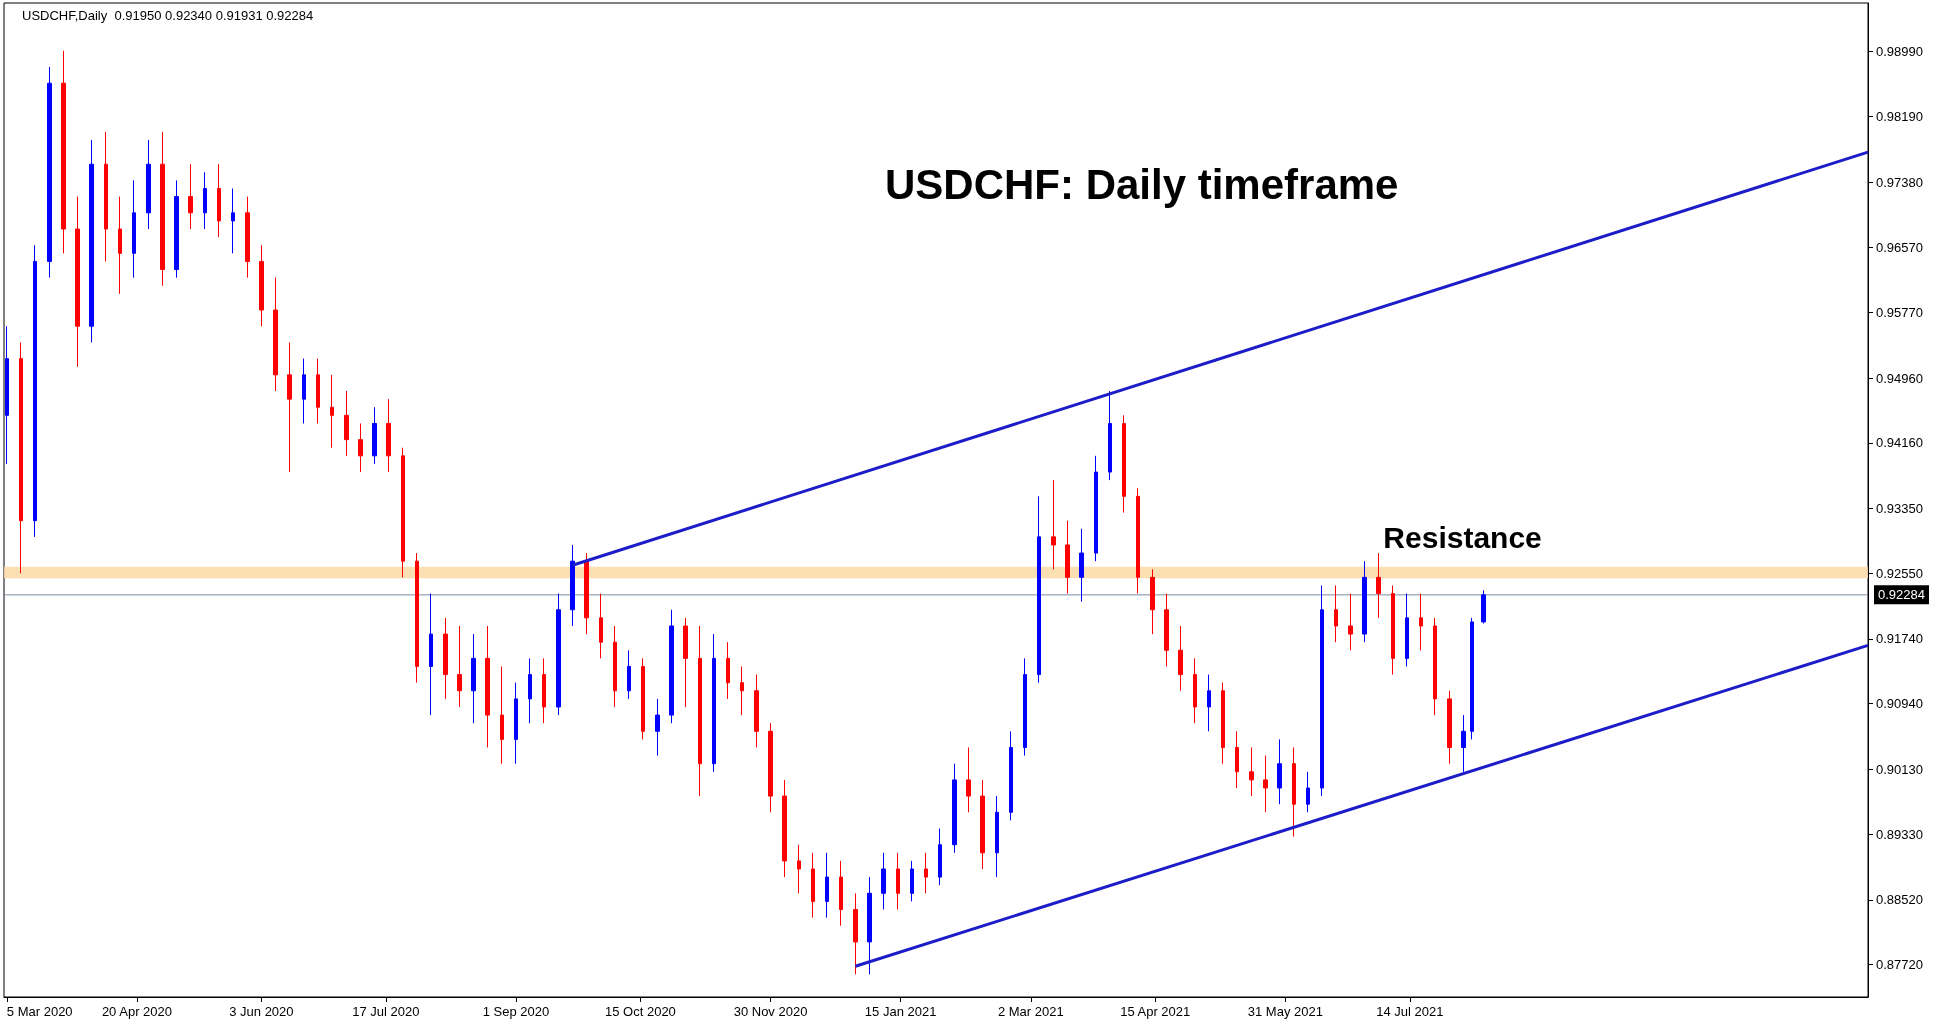 This screenshot has width=1942, height=1023. Describe the element at coordinates (1899, 639) in the screenshot. I see `y-tick-label: 0.91740` at that location.